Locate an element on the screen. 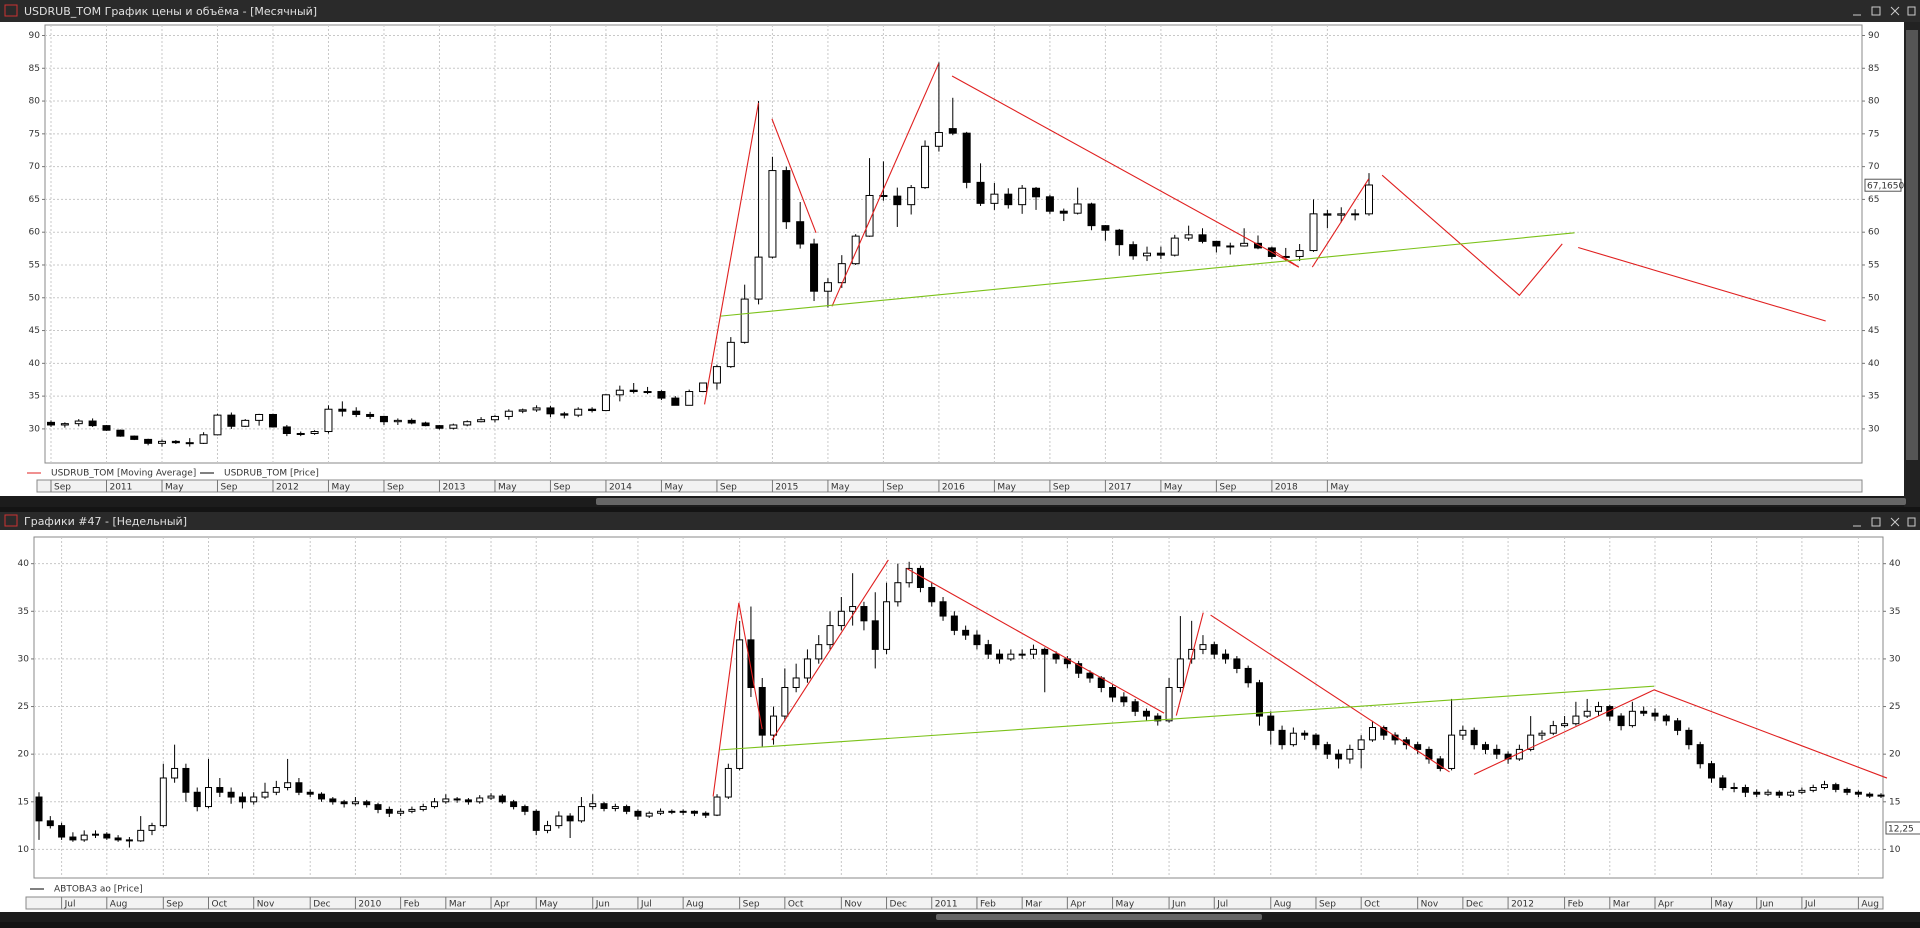 The image size is (1920, 928). x-tick-label: 2010 is located at coordinates (369, 905).